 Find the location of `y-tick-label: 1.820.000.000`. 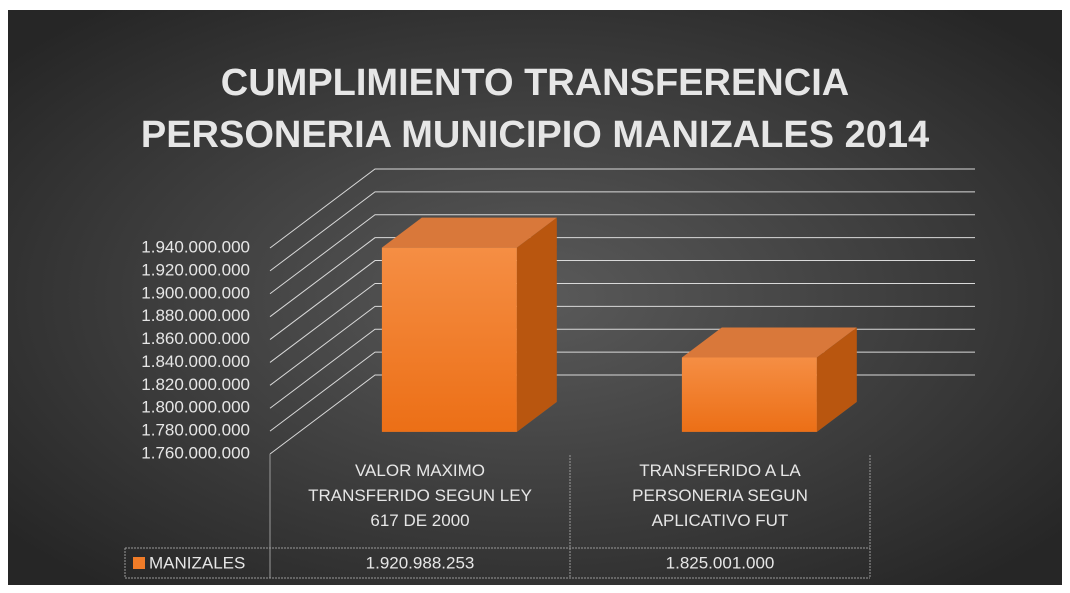

y-tick-label: 1.820.000.000 is located at coordinates (195, 384).